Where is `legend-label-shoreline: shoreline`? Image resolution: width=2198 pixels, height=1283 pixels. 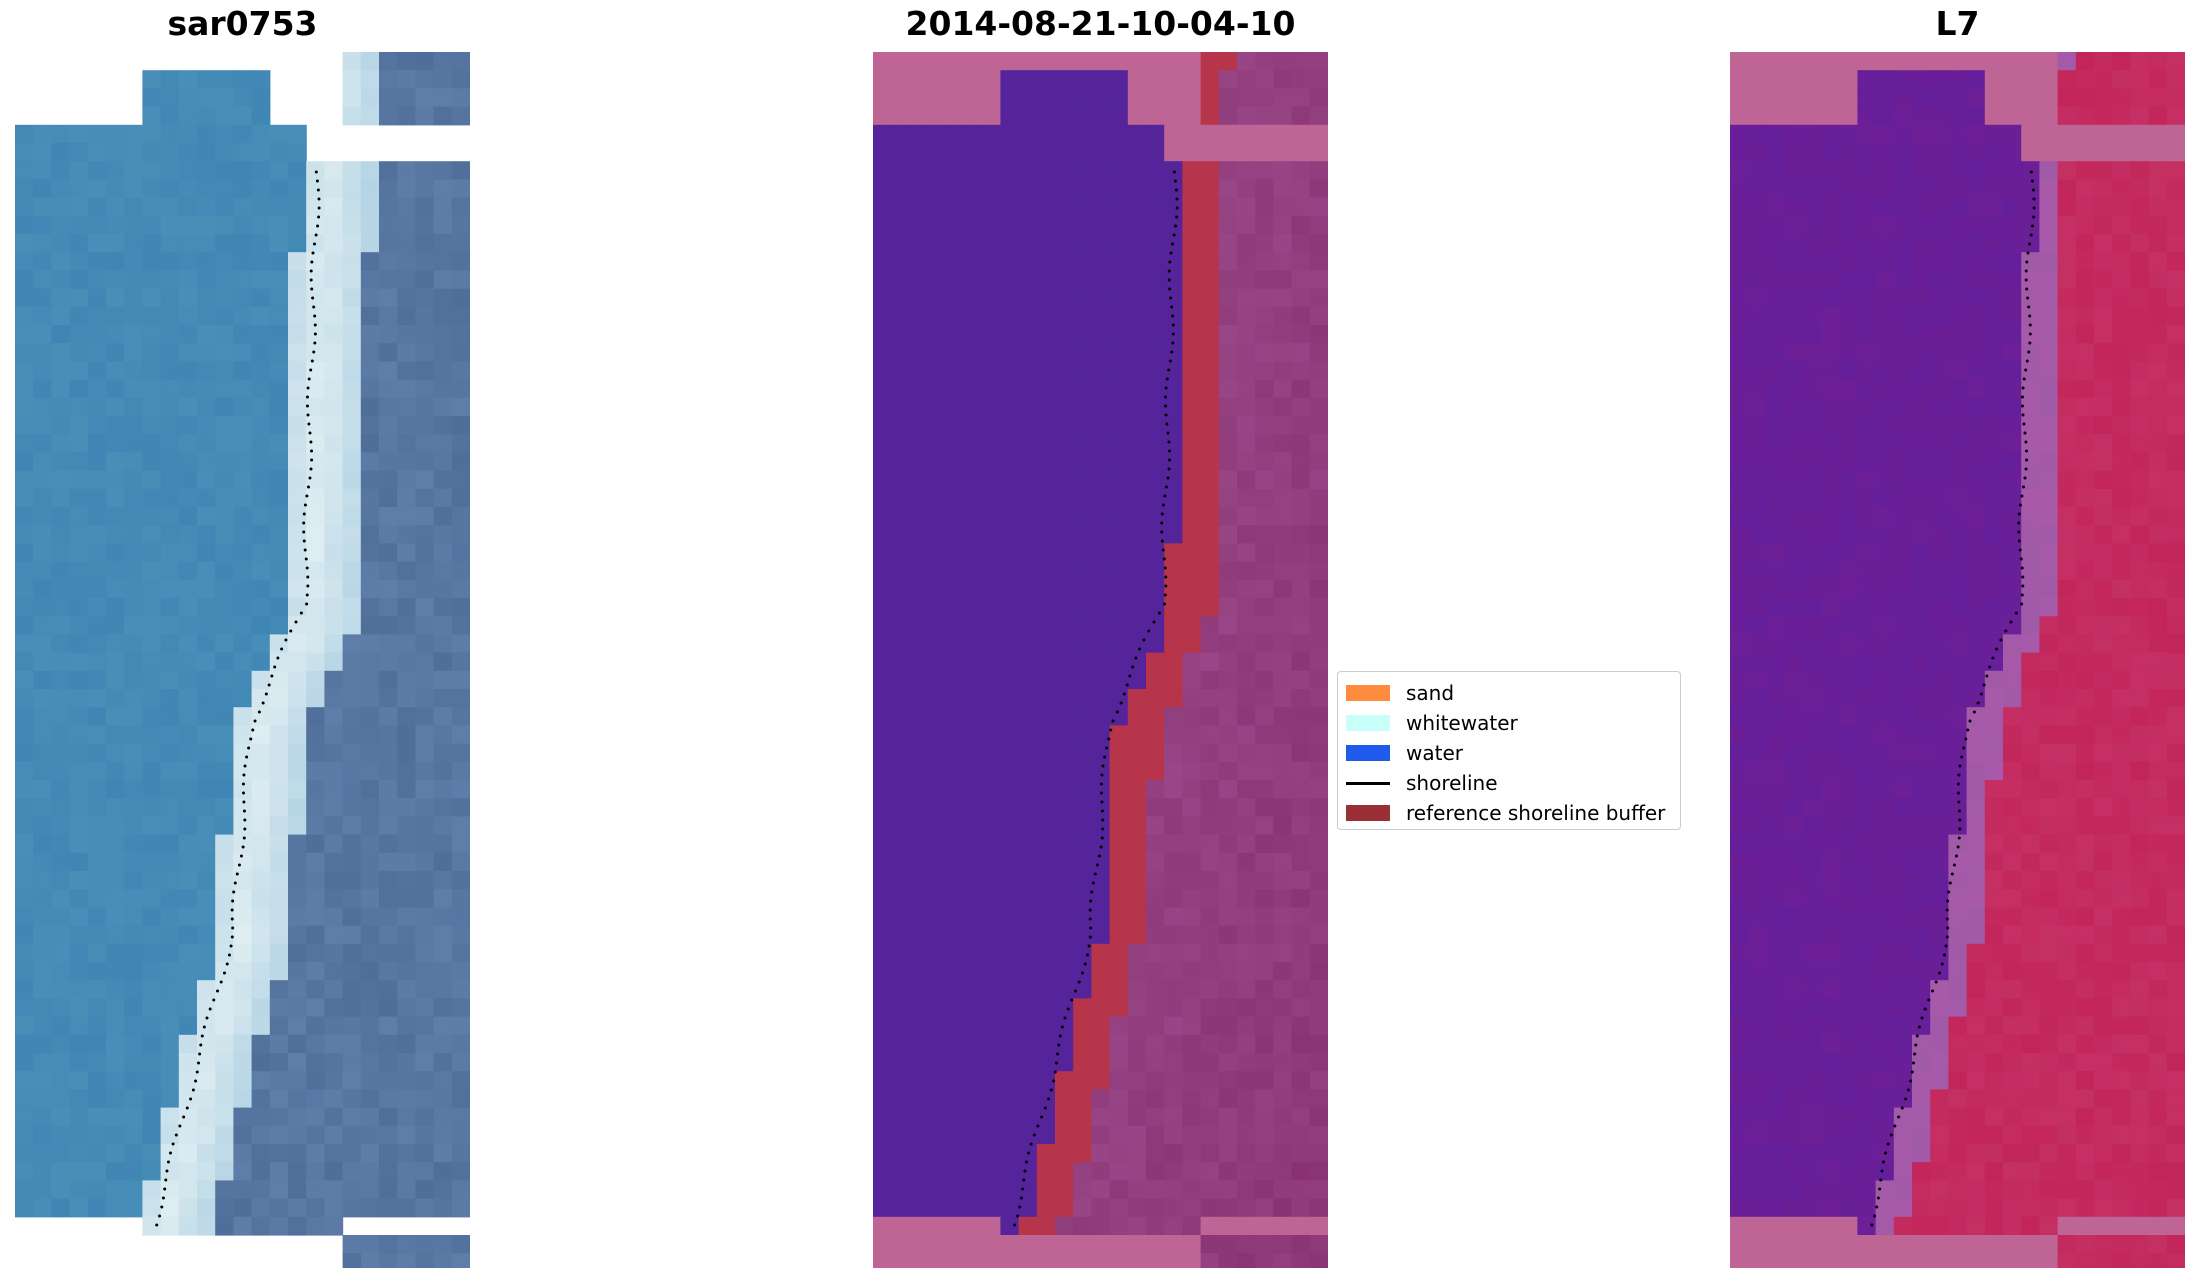
legend-label-shoreline: shoreline is located at coordinates (1452, 783).